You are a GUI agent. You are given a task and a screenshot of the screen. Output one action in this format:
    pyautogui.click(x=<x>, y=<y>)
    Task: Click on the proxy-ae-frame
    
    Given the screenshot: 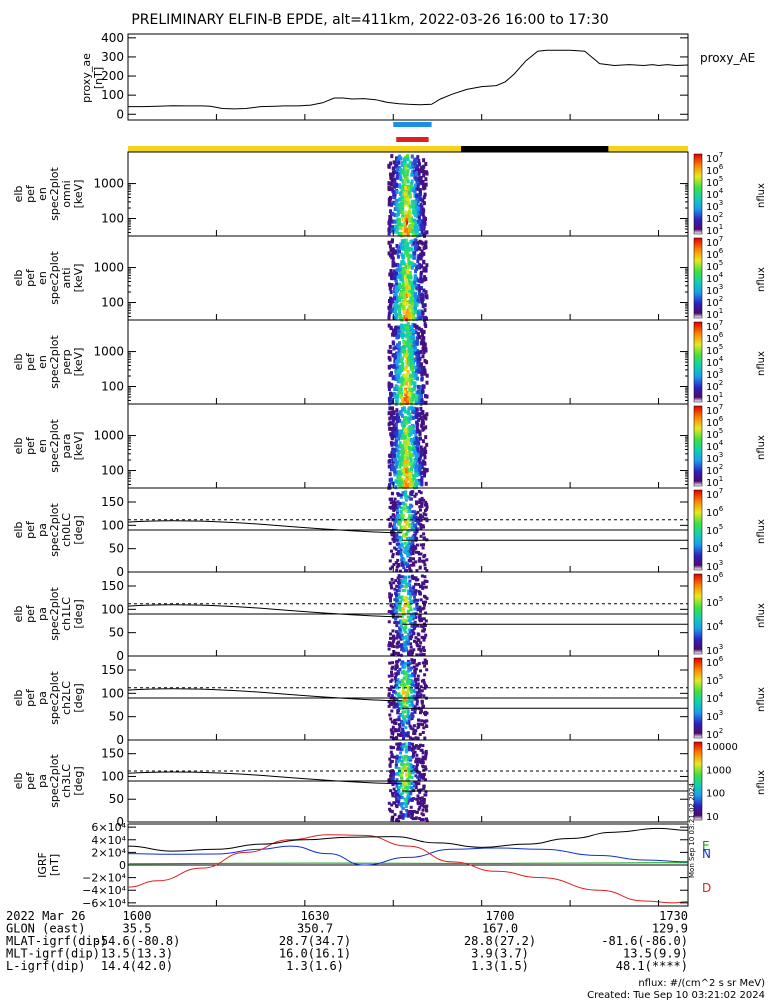 What is the action you would take?
    pyautogui.click(x=408, y=77)
    